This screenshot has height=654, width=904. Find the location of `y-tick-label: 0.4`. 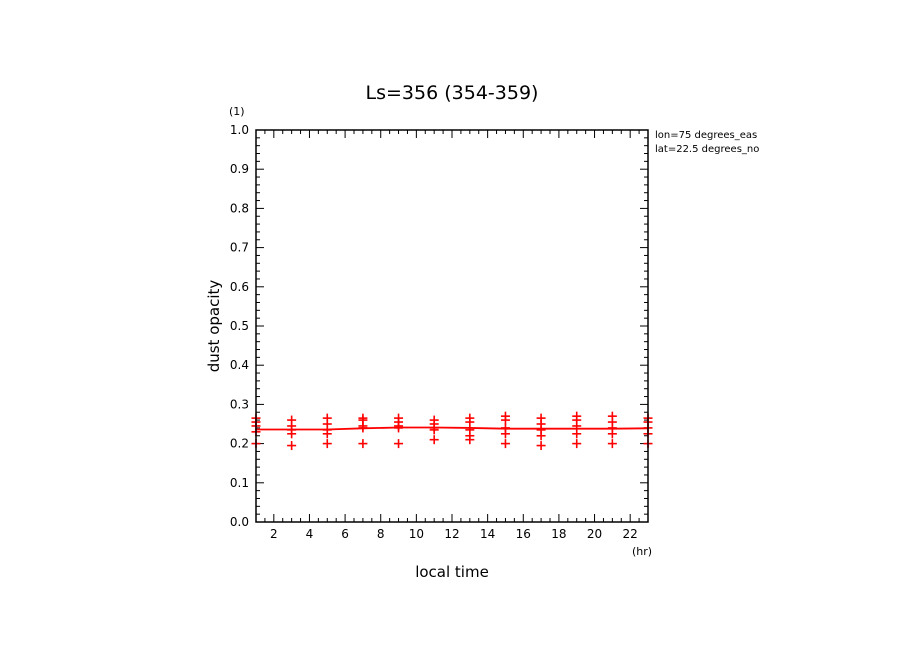

y-tick-label: 0.4 is located at coordinates (239, 365).